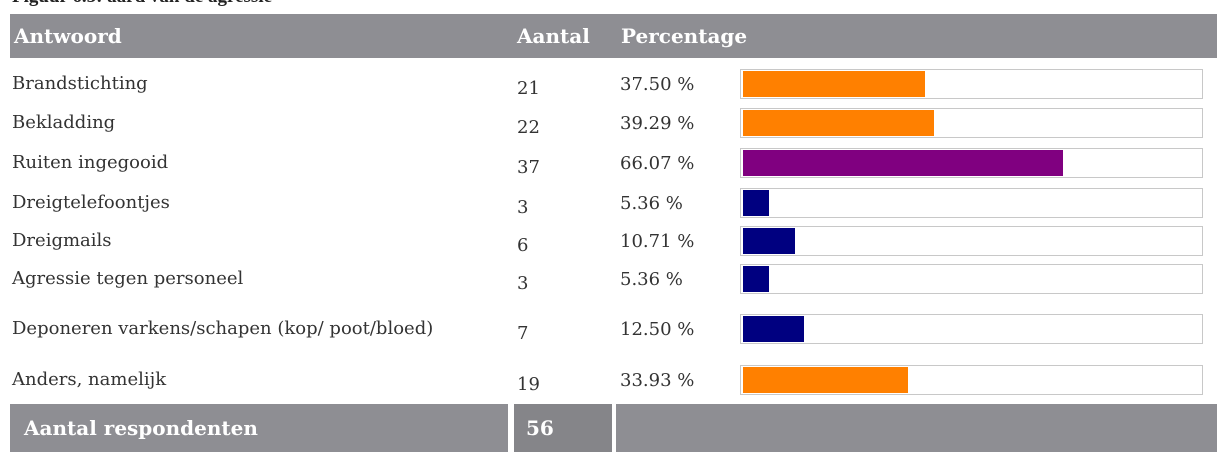 The height and width of the screenshot is (452, 1217). What do you see at coordinates (657, 163) in the screenshot?
I see `percentage: 66.07 %` at bounding box center [657, 163].